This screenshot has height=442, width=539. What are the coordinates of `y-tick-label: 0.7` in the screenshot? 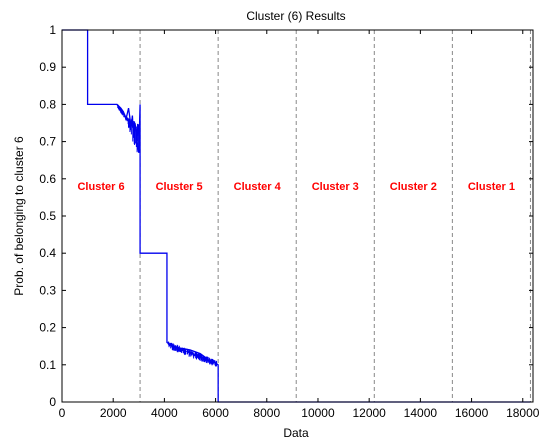 It's located at (47, 142).